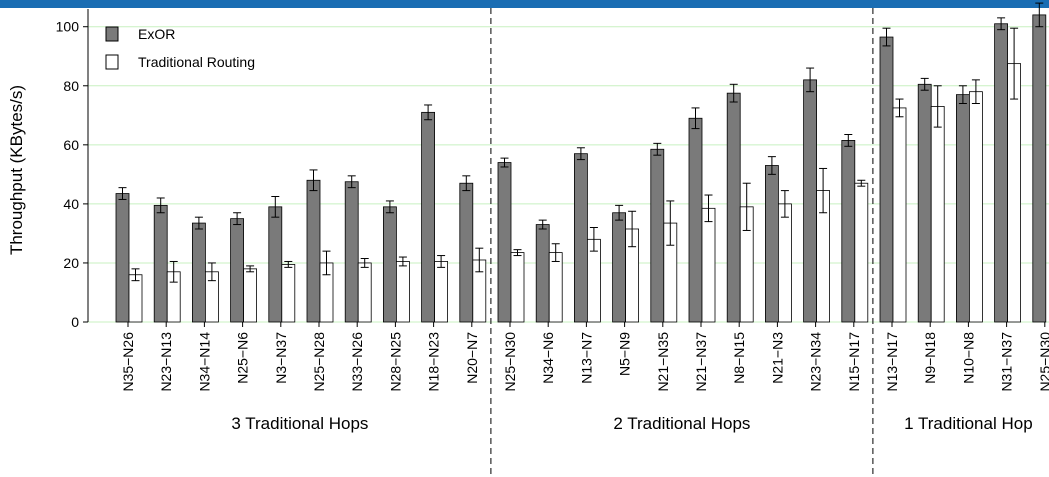 The width and height of the screenshot is (1049, 477). Describe the element at coordinates (71, 263) in the screenshot. I see `y-tick-label: 20` at that location.